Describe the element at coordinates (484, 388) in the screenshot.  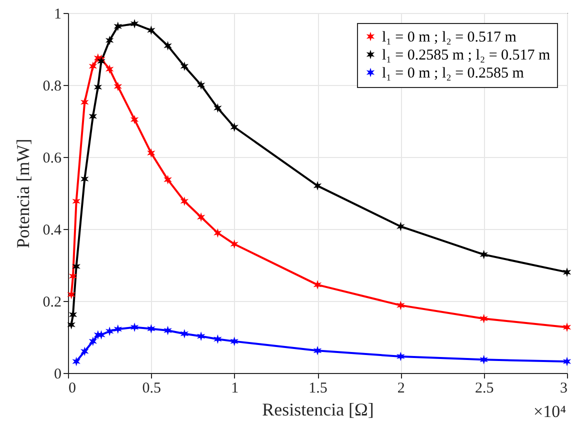
I see `x-tick-label: 2.5` at that location.